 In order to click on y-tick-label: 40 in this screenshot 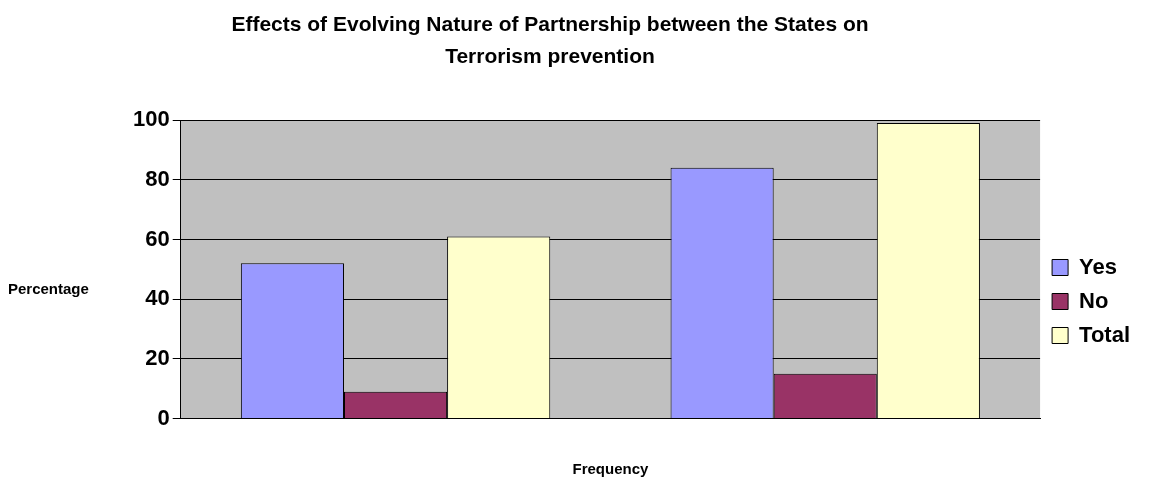, I will do `click(157, 298)`.